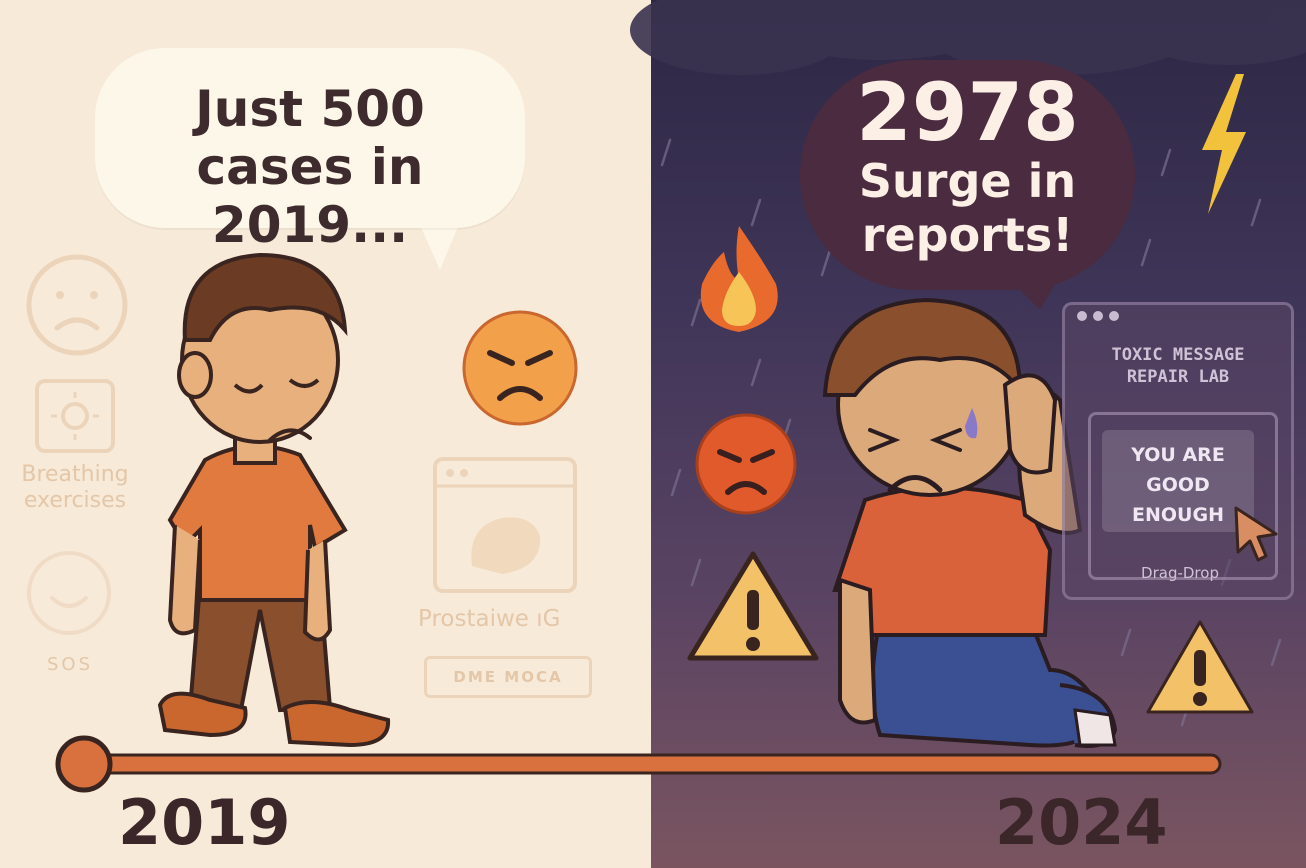  Describe the element at coordinates (970, 522) in the screenshot. I see `crying-child-kneeling` at that location.